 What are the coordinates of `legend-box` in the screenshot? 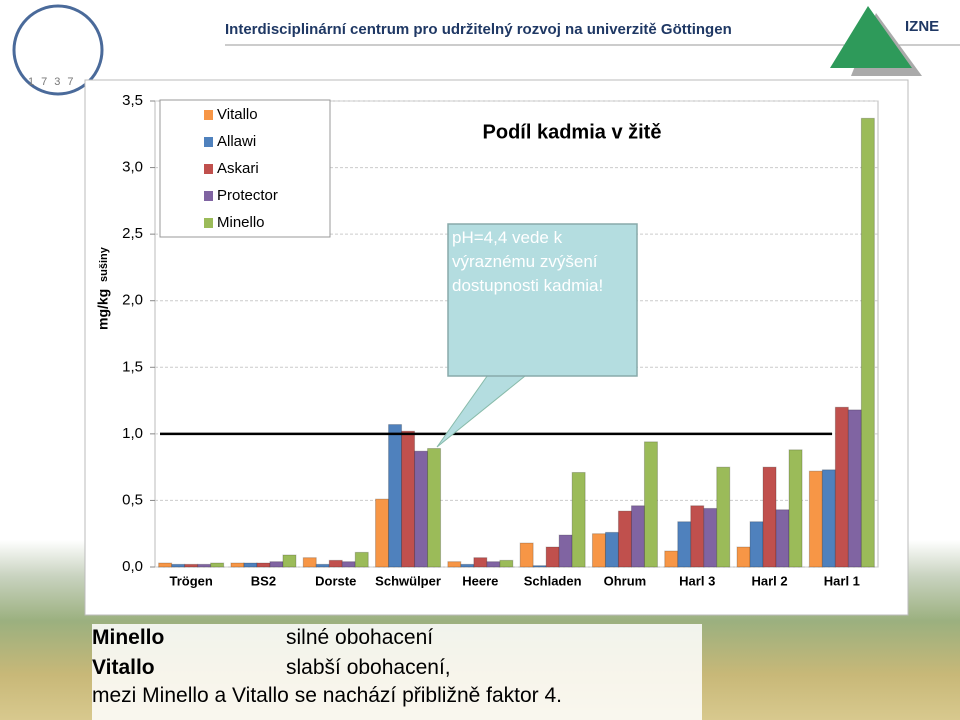 It's located at (245, 168).